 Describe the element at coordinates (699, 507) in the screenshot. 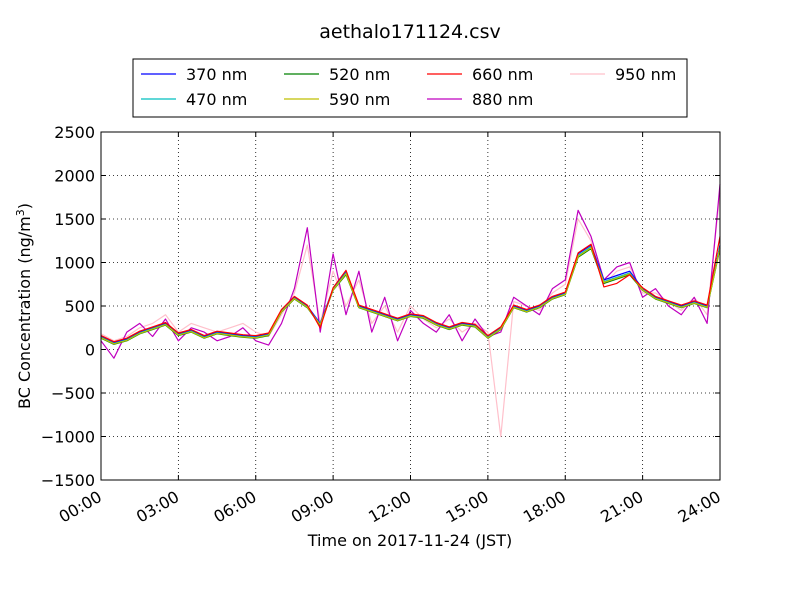

I see `x-tick-label: 24:00` at that location.